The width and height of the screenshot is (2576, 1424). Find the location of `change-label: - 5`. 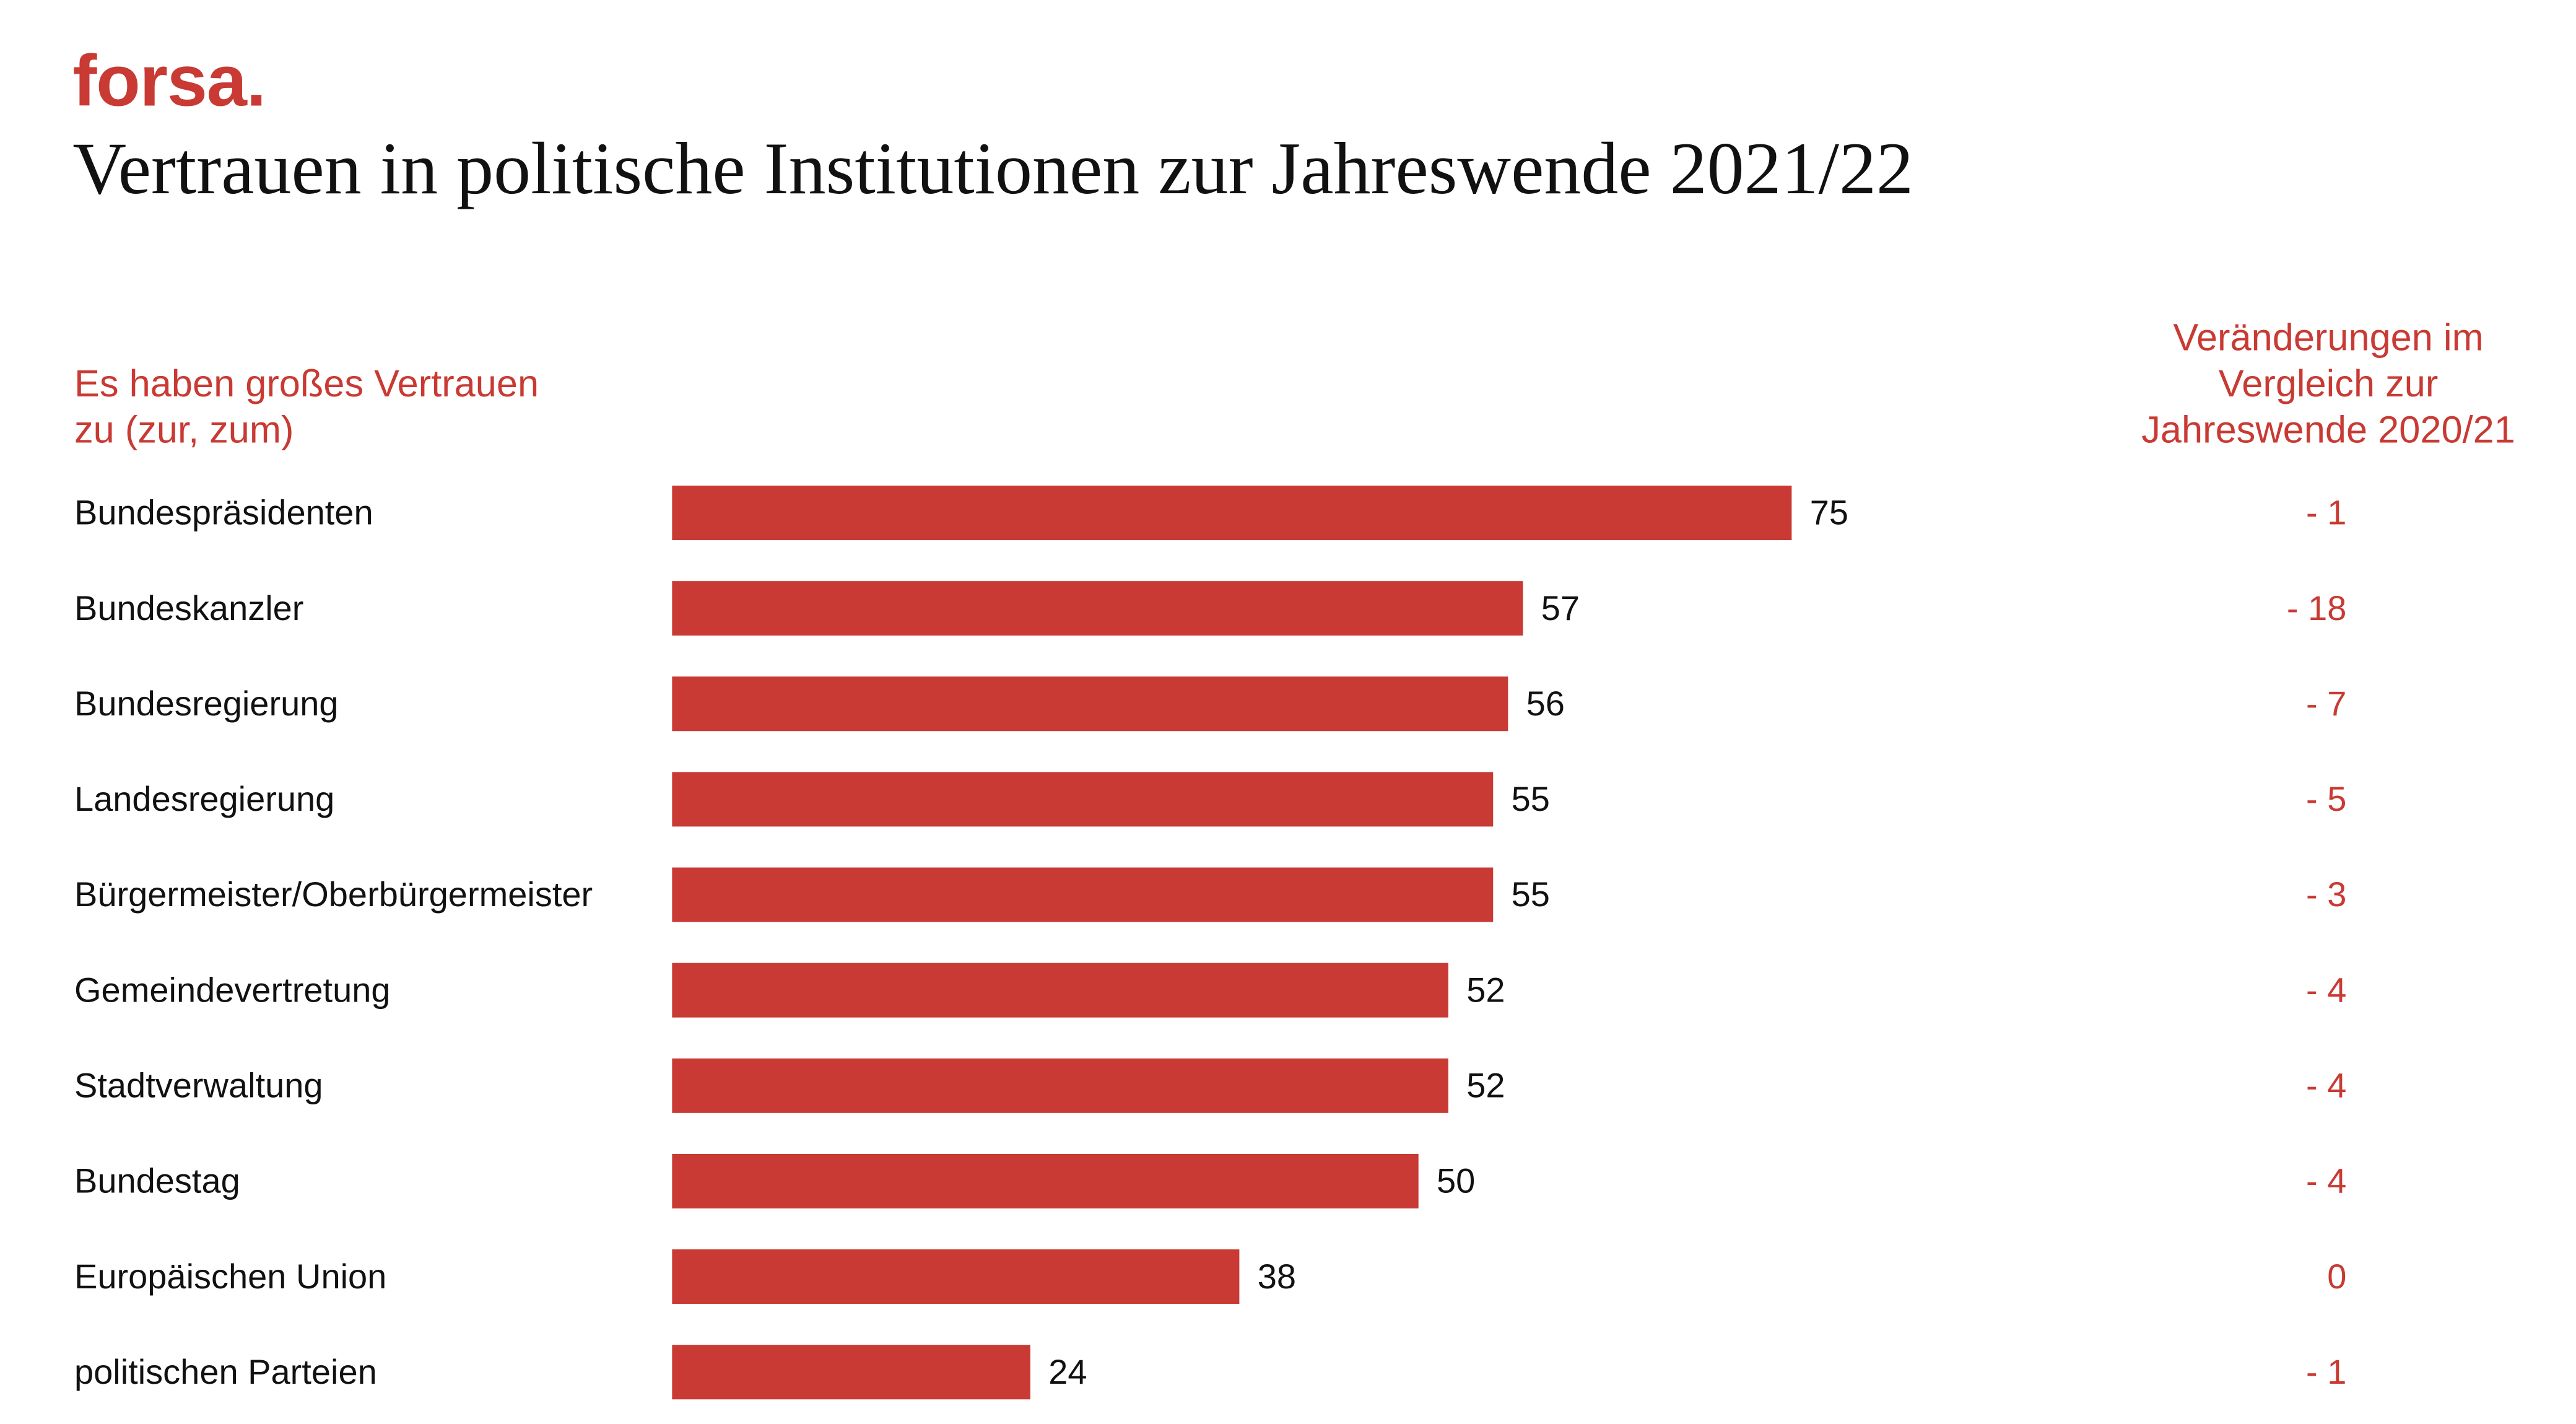

change-label: - 5 is located at coordinates (2326, 798).